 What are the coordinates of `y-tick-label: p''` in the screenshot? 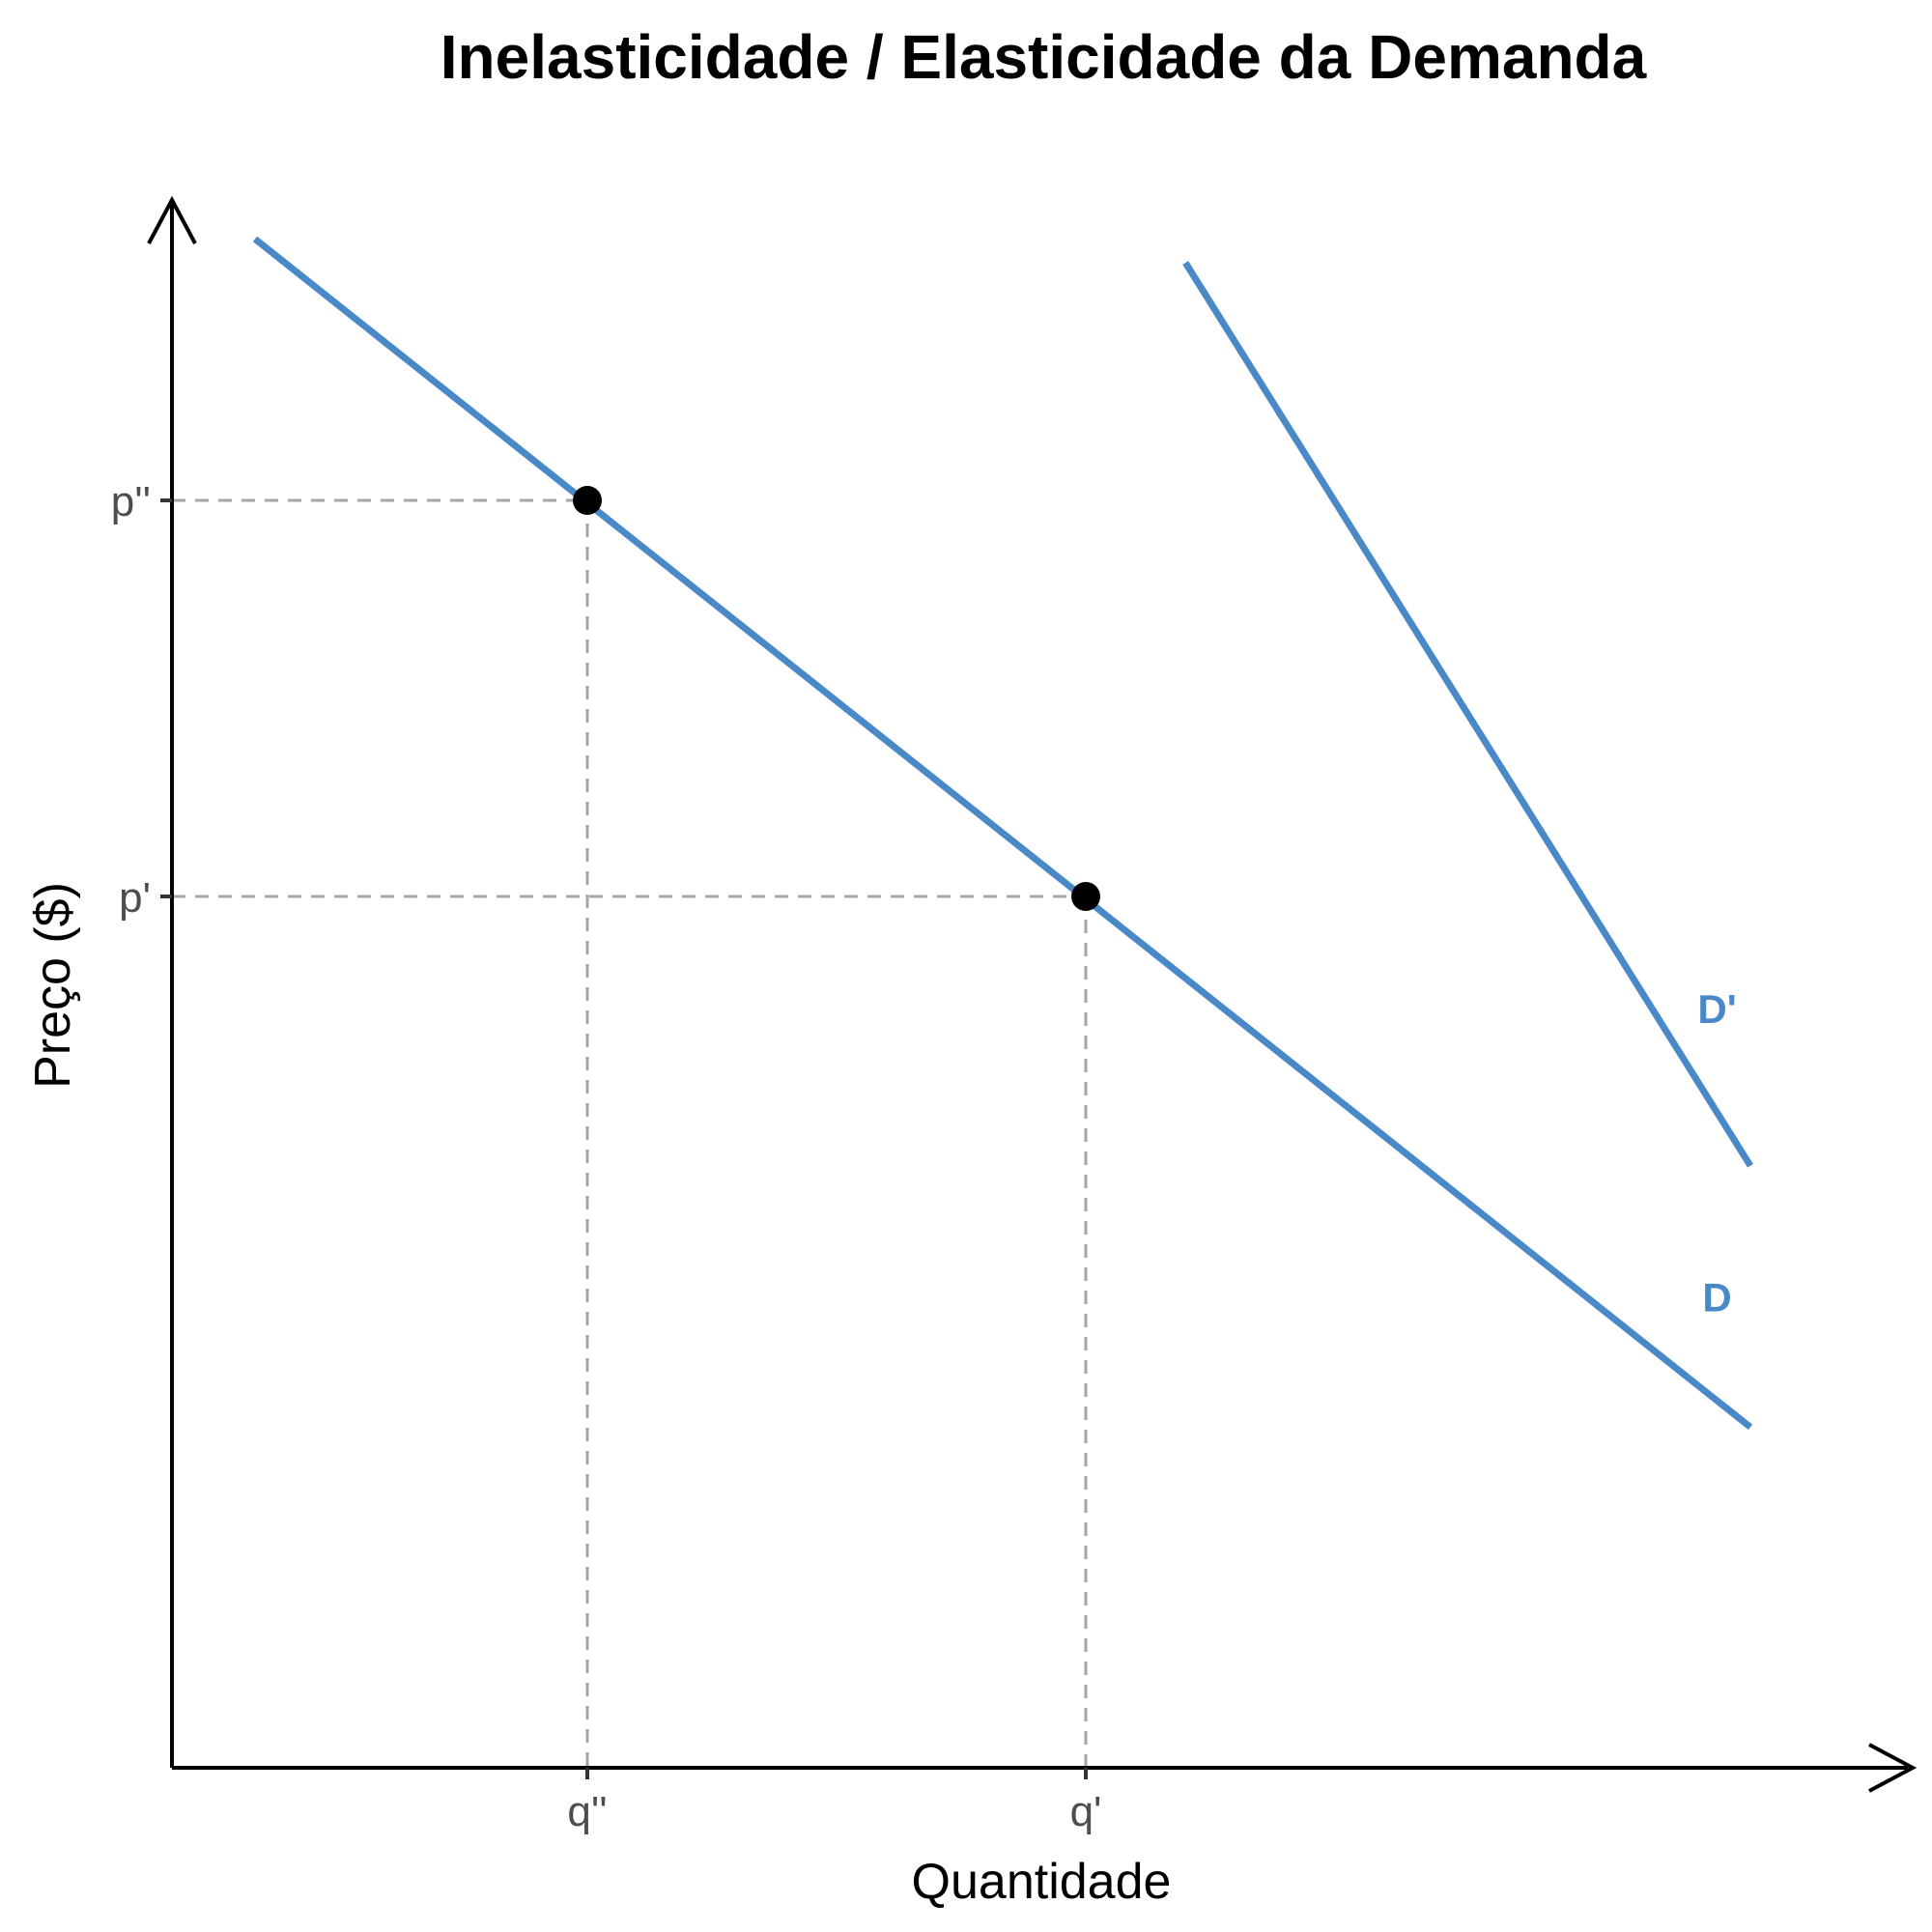 It's located at (131, 502).